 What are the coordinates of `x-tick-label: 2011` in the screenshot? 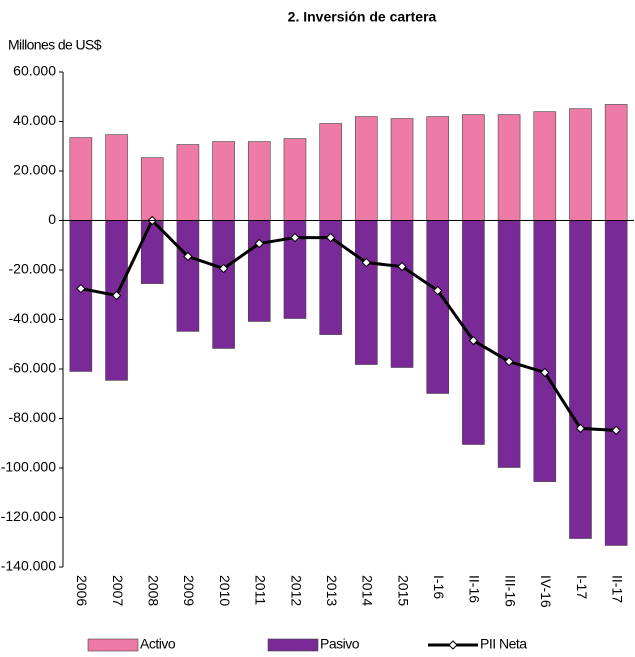 It's located at (261, 590).